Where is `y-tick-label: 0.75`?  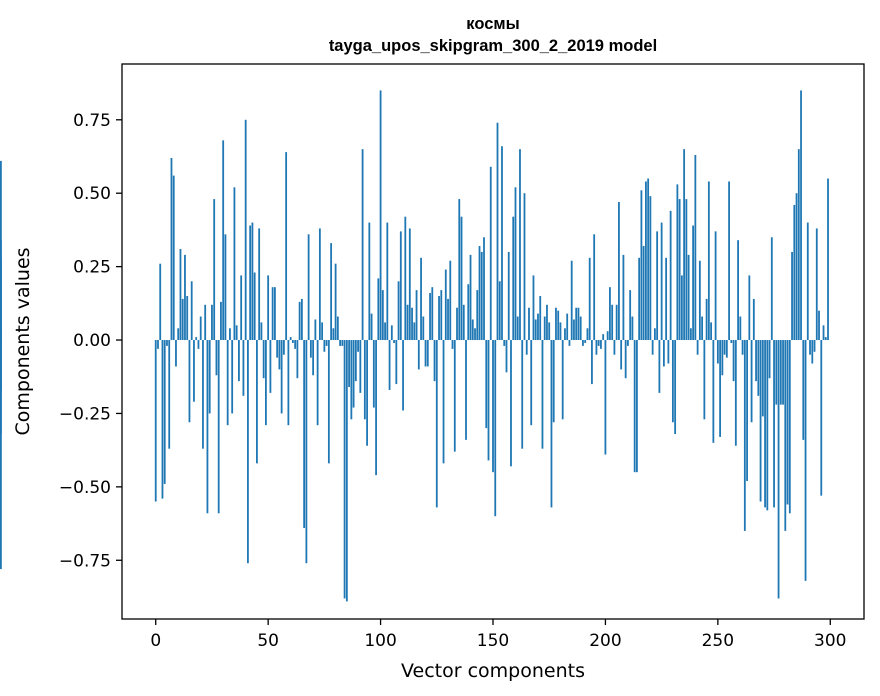
y-tick-label: 0.75 is located at coordinates (92, 121).